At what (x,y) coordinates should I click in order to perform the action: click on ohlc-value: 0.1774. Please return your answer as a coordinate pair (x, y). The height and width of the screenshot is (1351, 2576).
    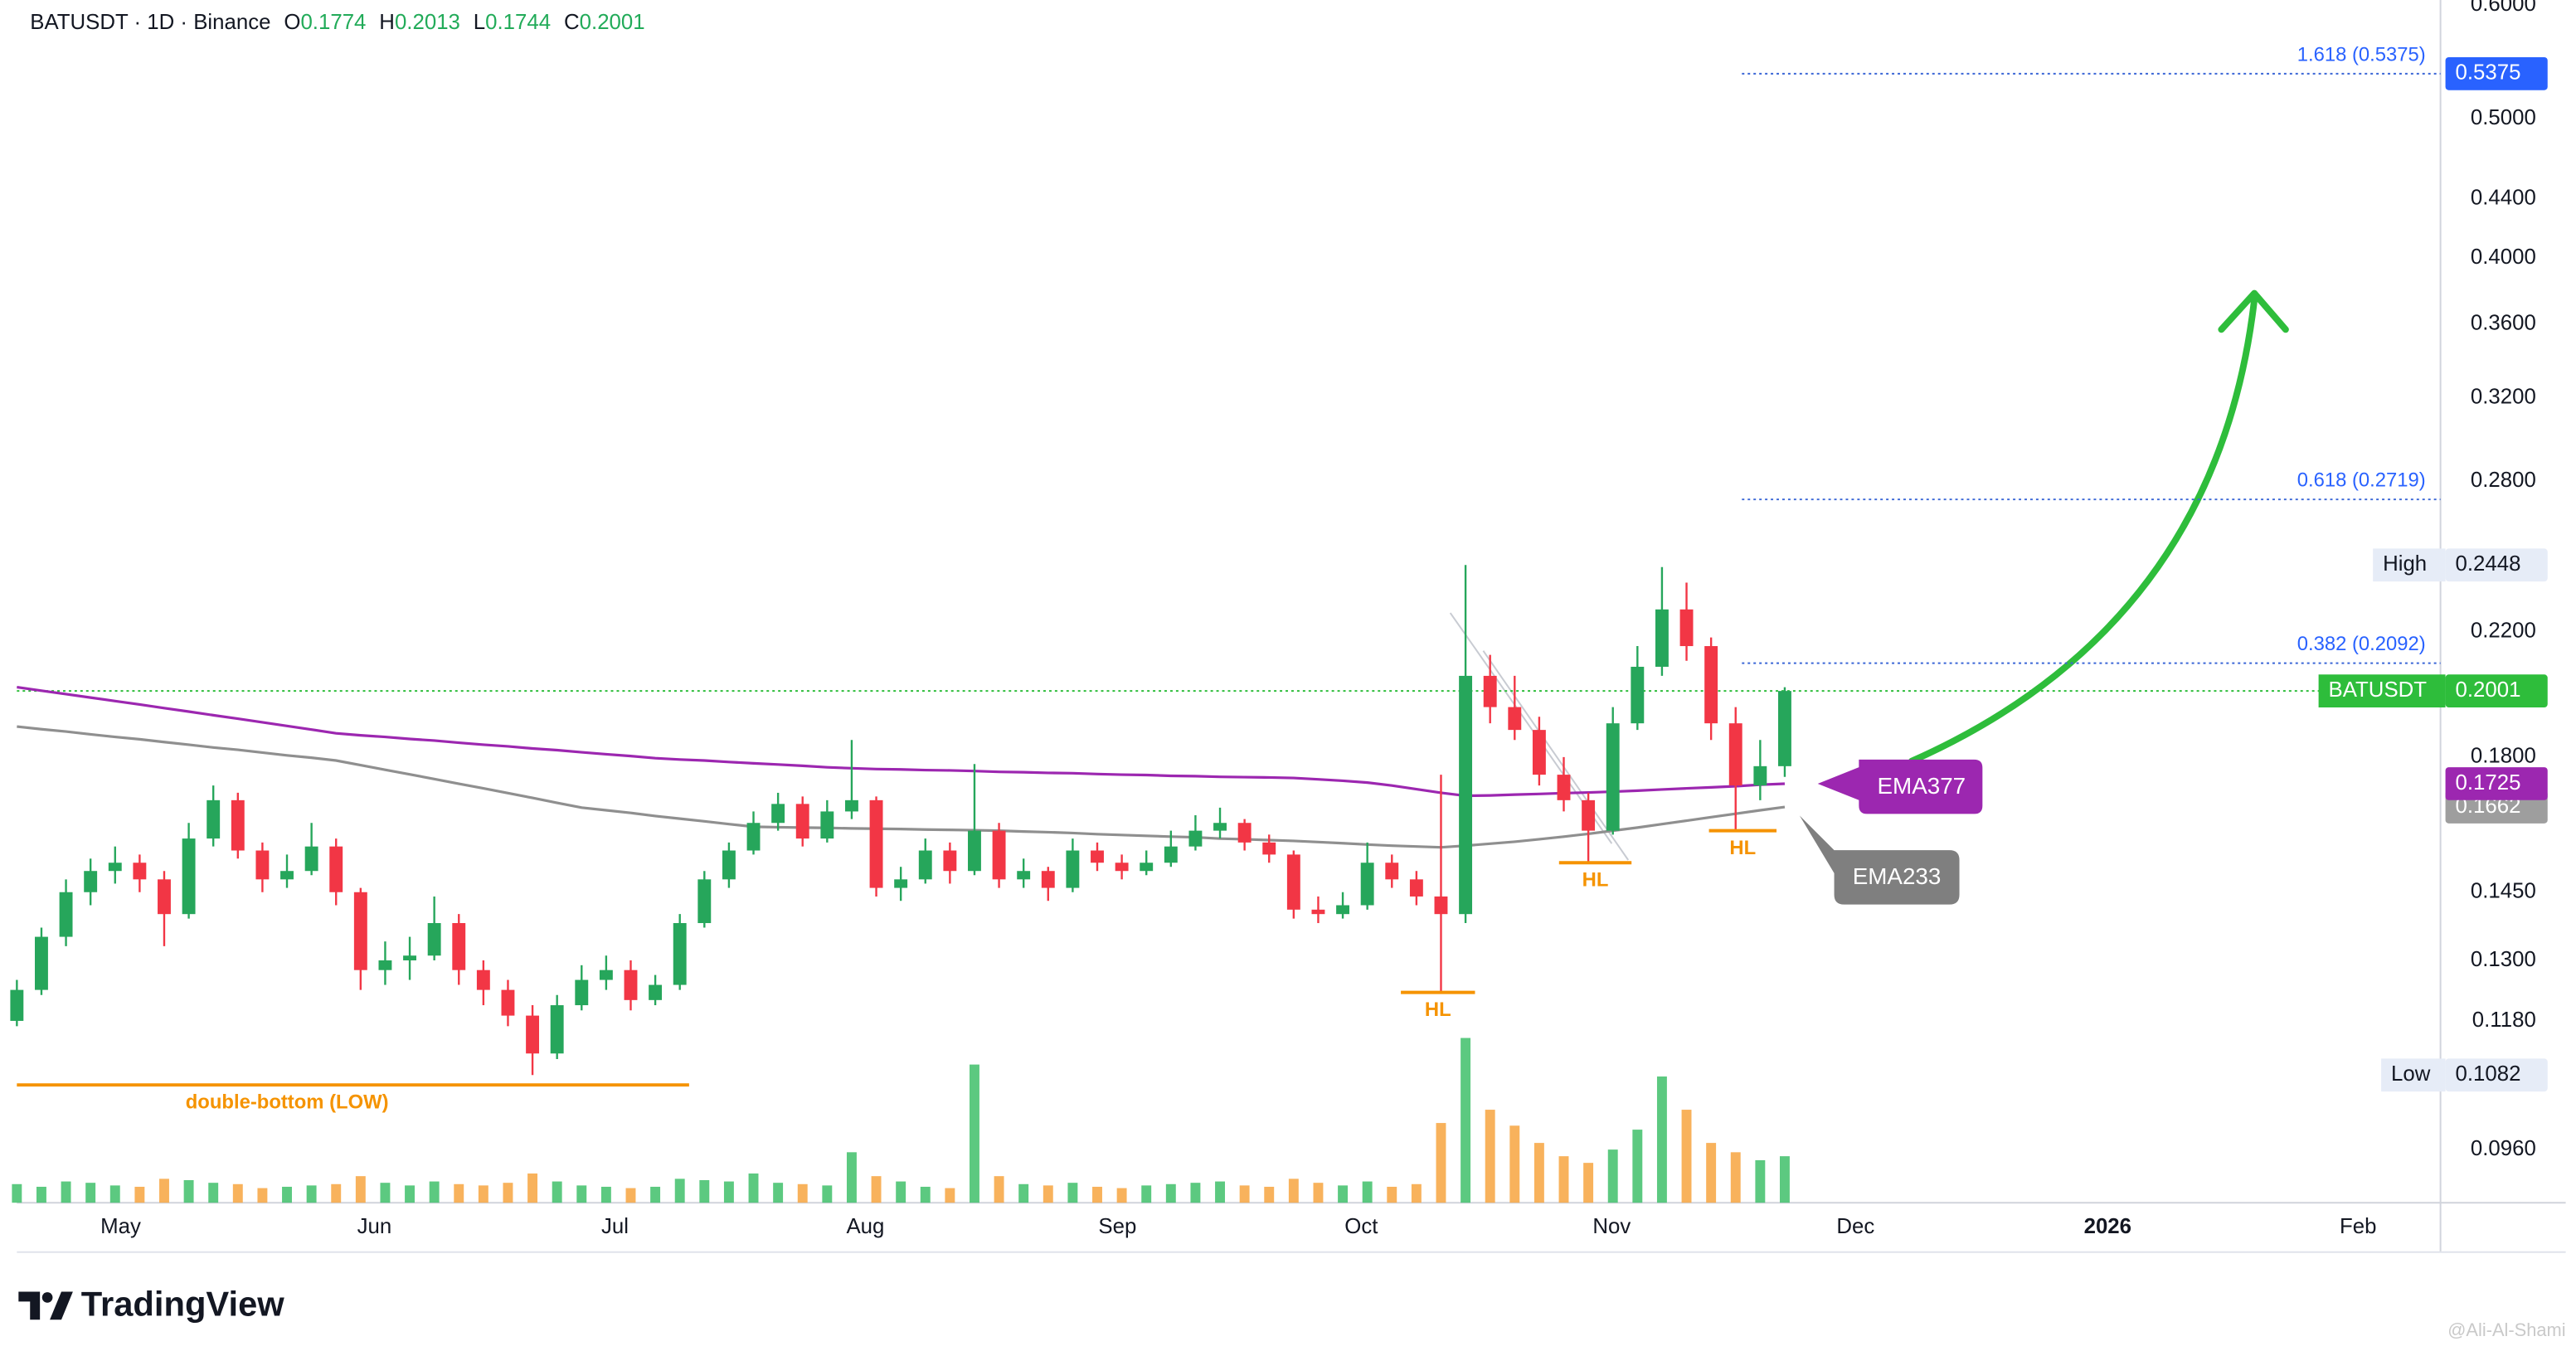
    Looking at the image, I should click on (333, 22).